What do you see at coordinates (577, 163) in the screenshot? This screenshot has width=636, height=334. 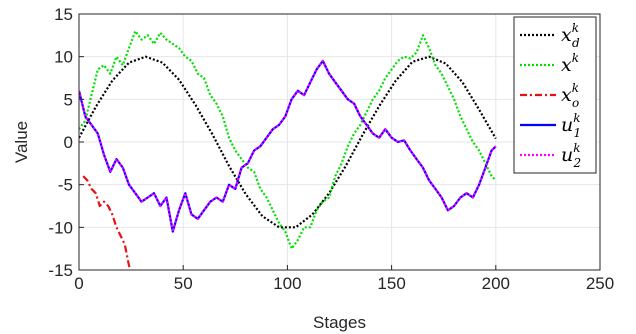 I see `legend-entry-sub: 2` at bounding box center [577, 163].